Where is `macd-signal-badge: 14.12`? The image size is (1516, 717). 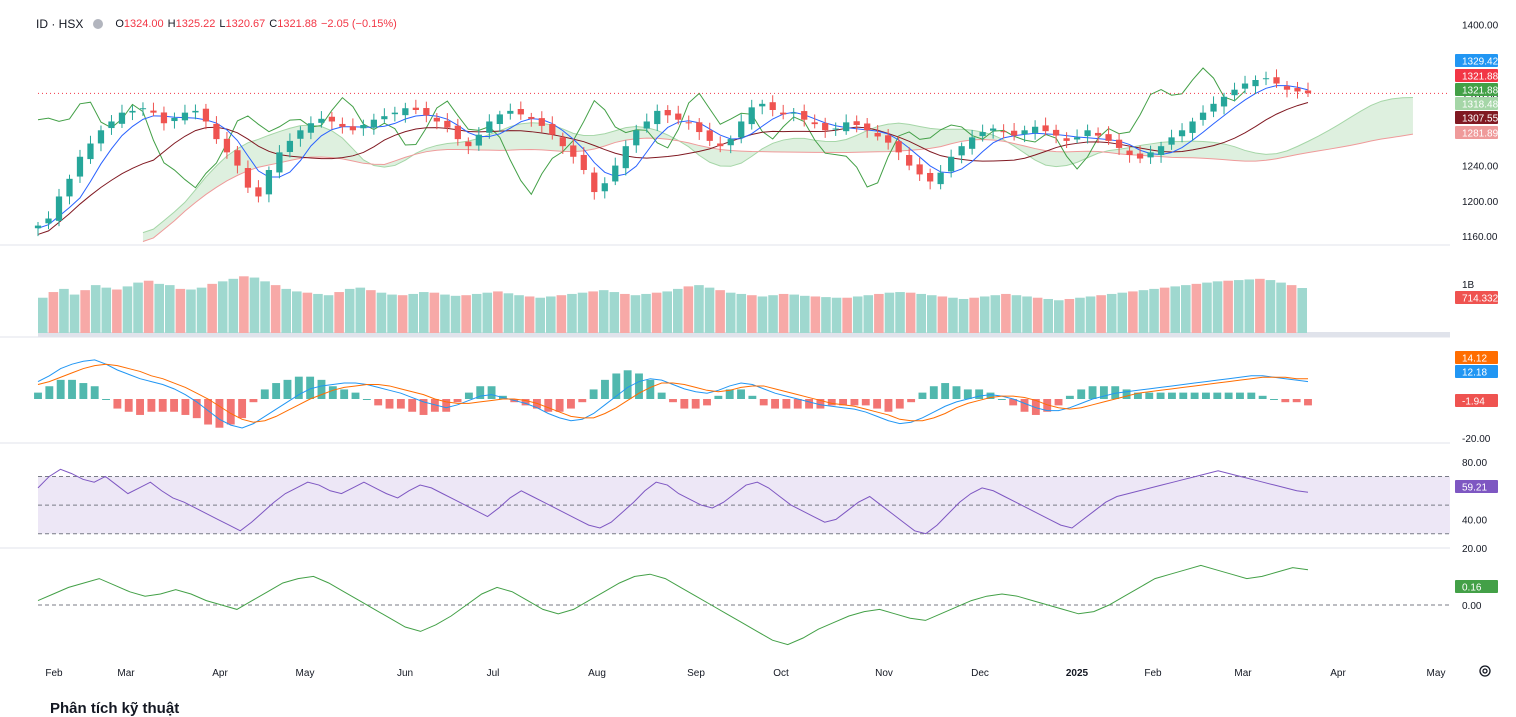
macd-signal-badge: 14.12 is located at coordinates (1474, 359).